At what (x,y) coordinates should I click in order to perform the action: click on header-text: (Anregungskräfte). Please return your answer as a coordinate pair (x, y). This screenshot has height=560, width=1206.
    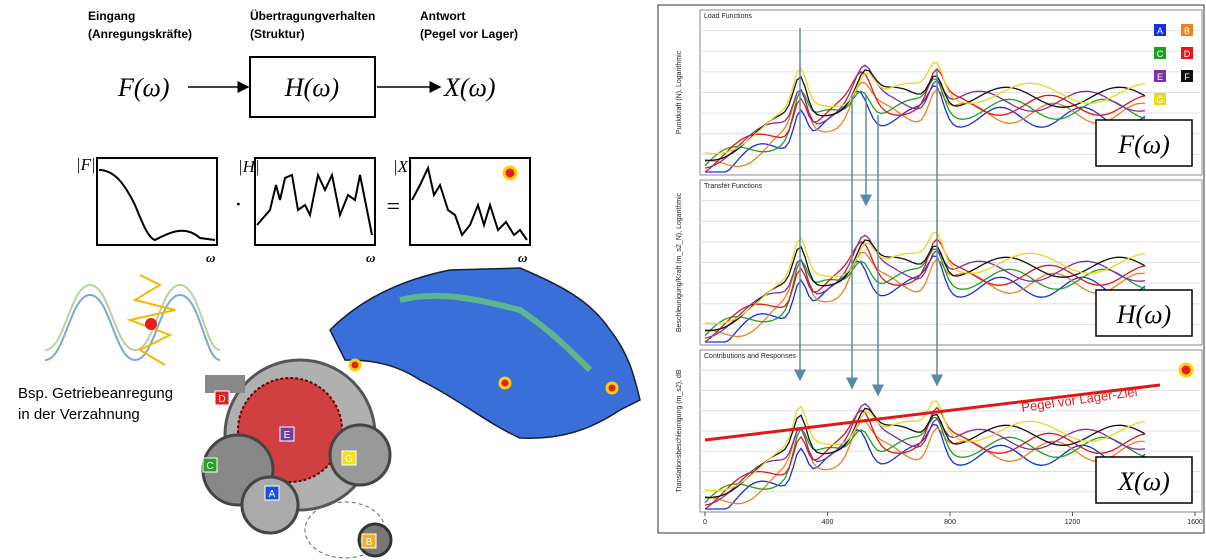
    Looking at the image, I should click on (140, 34).